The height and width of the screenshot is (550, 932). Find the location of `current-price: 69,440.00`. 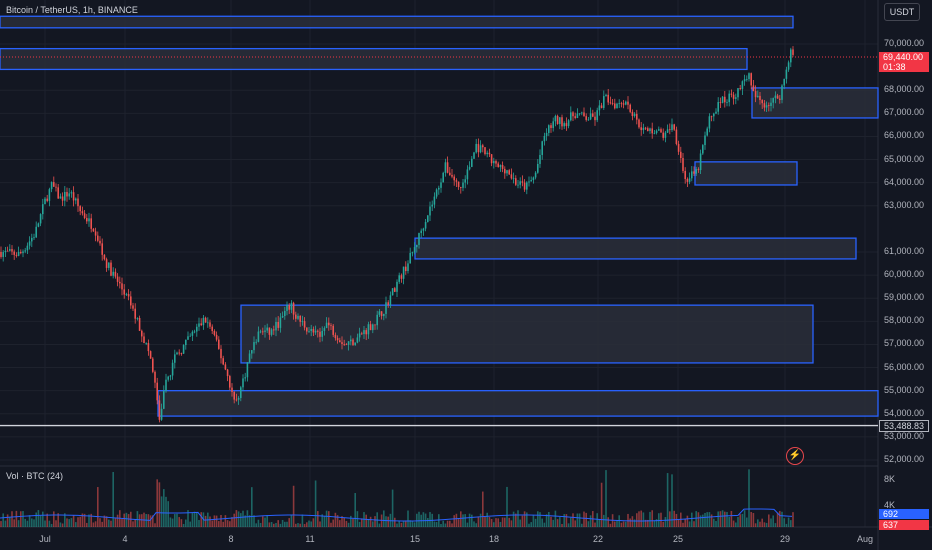

current-price: 69,440.00 is located at coordinates (903, 57).